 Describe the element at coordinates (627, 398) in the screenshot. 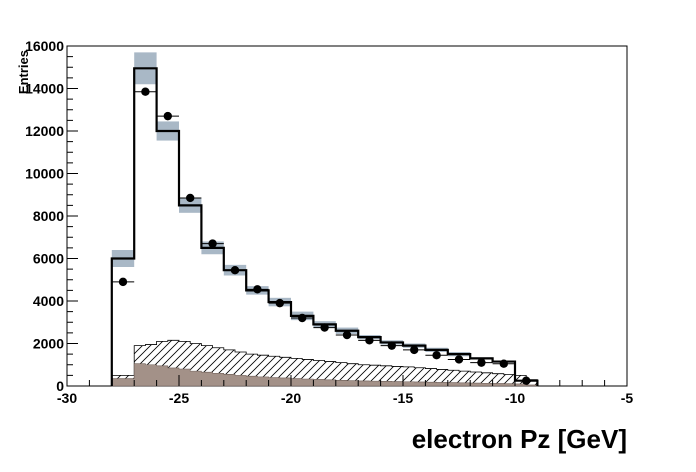

I see `x-tick-label: -5` at that location.